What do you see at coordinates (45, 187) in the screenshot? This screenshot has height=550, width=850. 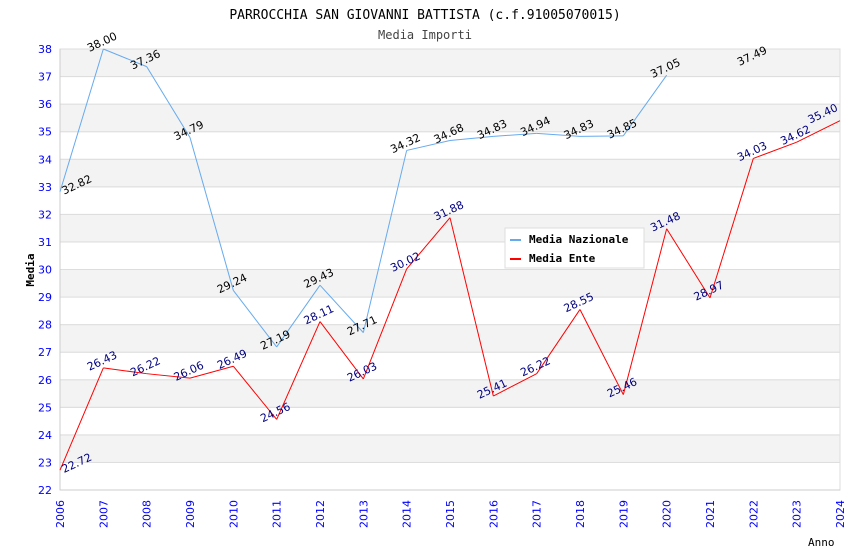 I see `y-tick-label: 33` at bounding box center [45, 187].